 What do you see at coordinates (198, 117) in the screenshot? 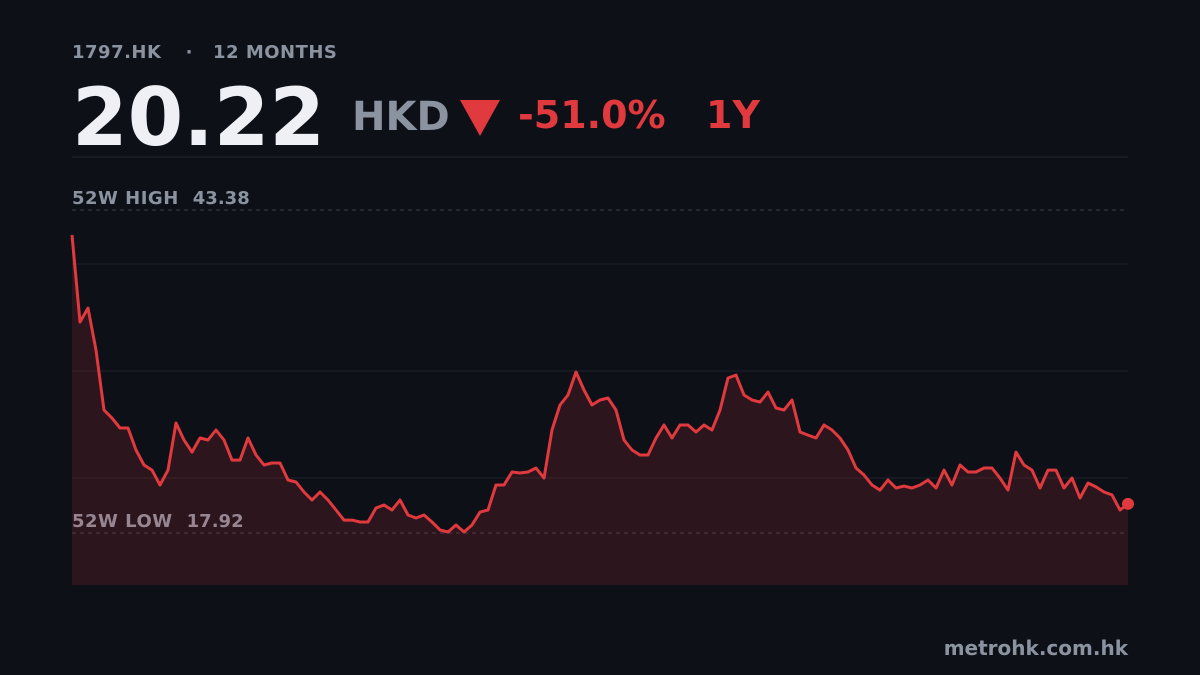
I see `price: 20.22` at bounding box center [198, 117].